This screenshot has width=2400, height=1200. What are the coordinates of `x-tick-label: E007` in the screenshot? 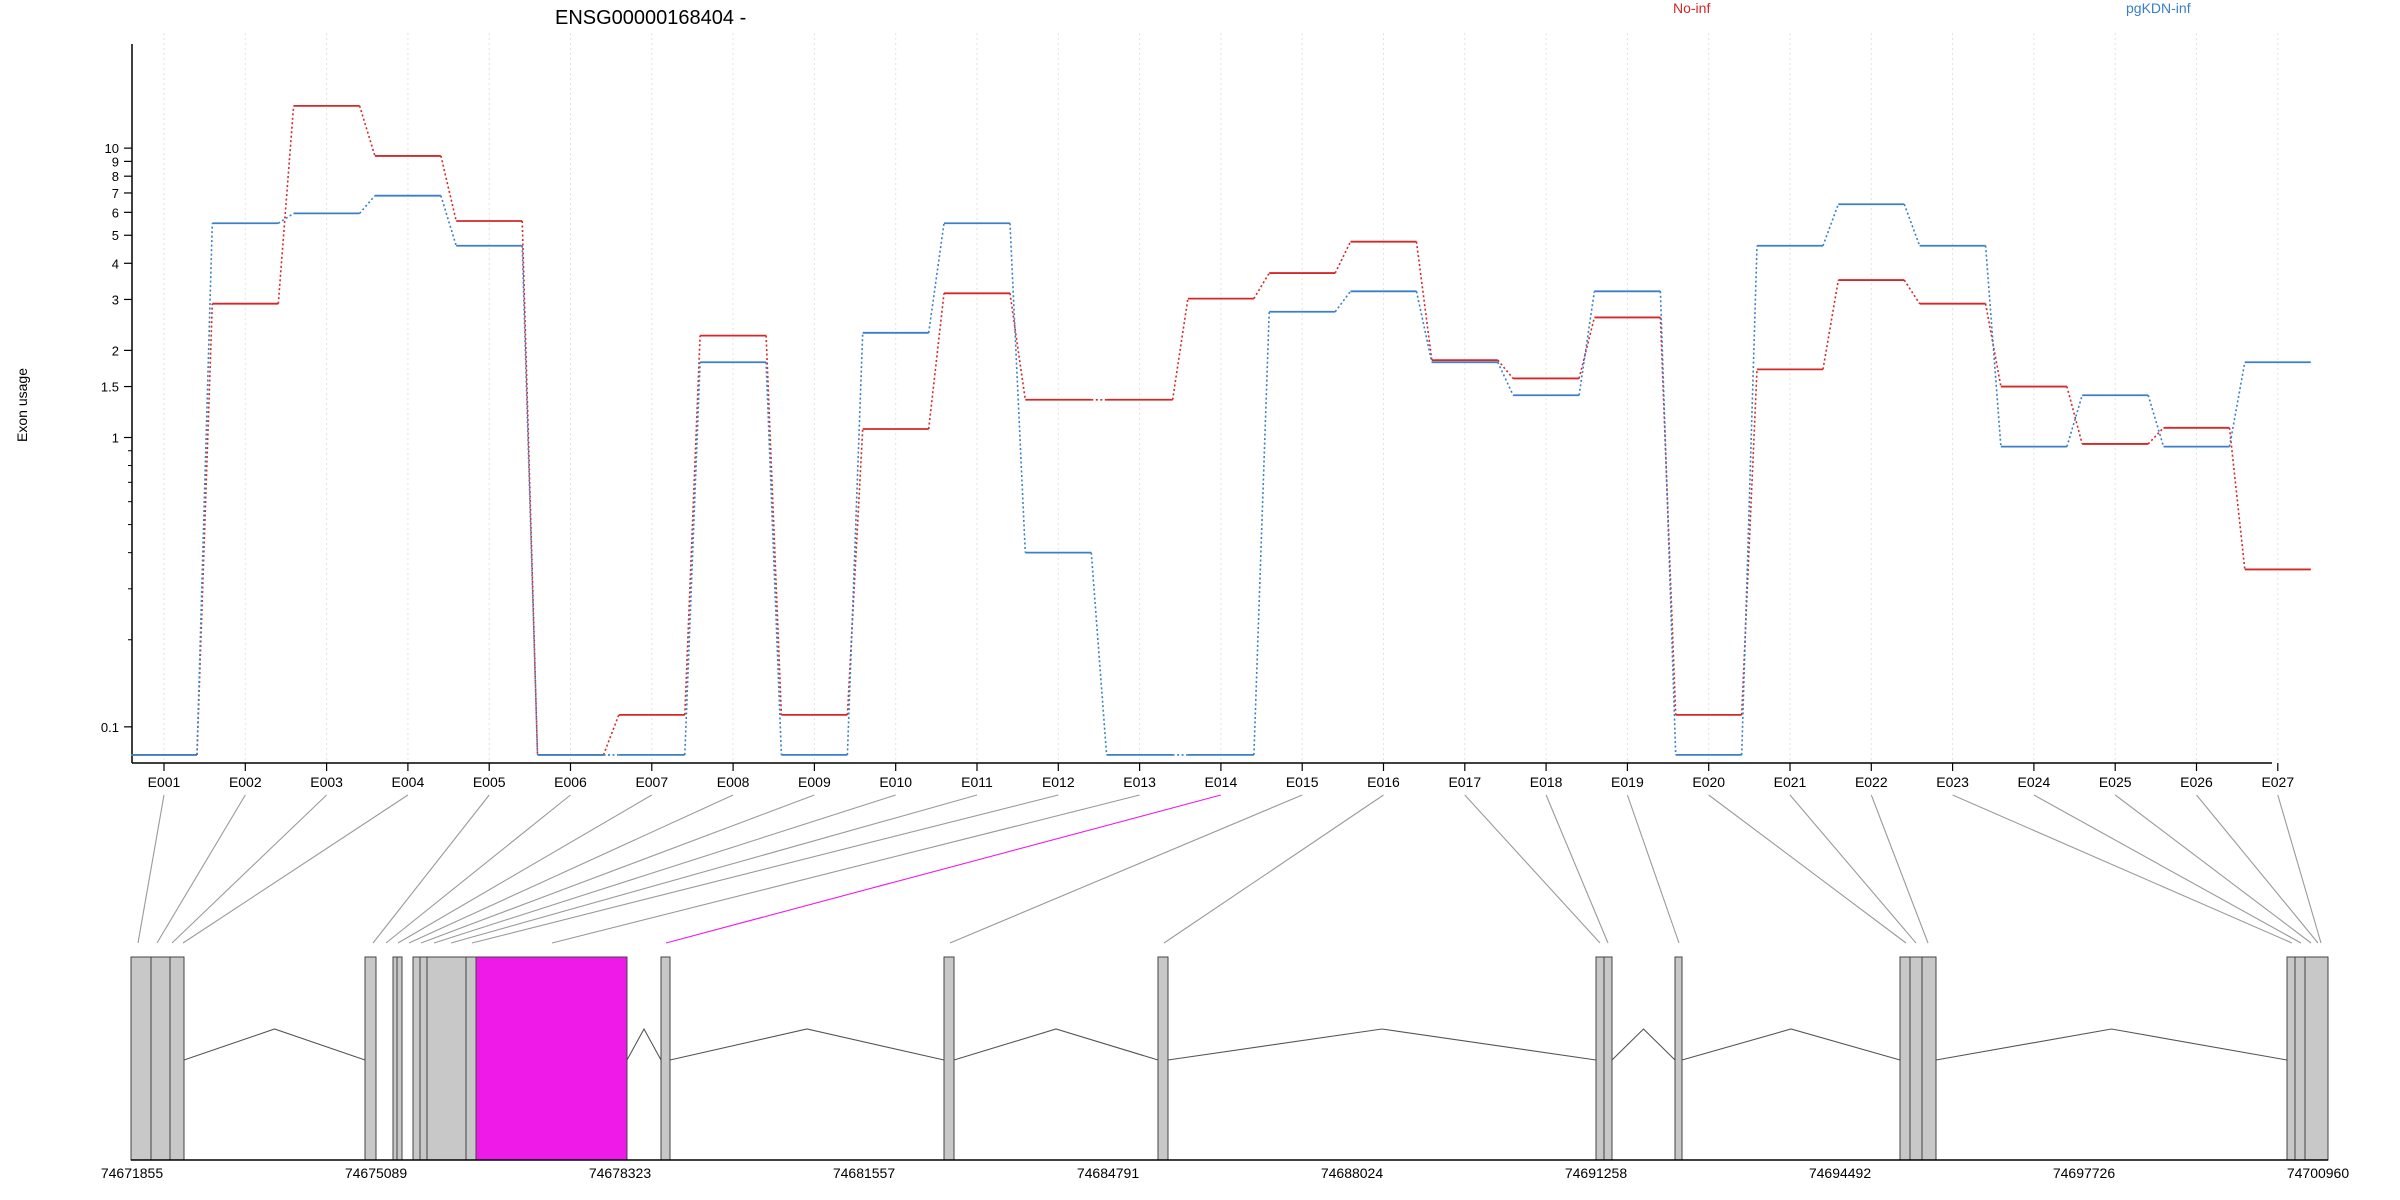 It's located at (651, 782).